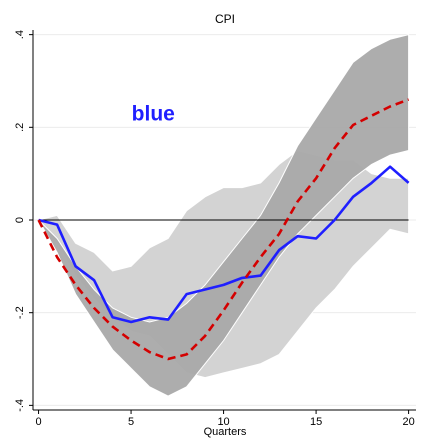  Describe the element at coordinates (408, 422) in the screenshot. I see `x-tick-label: 20` at that location.